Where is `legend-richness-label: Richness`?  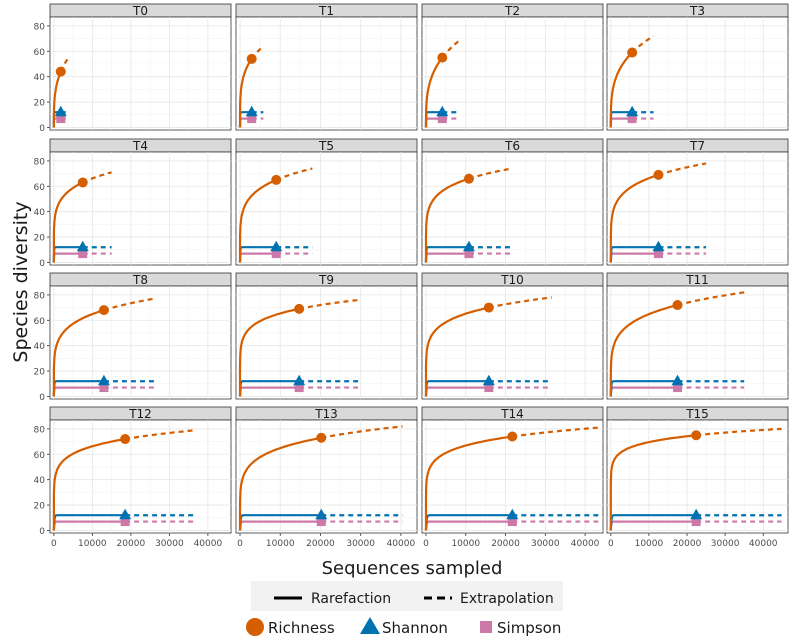
legend-richness-label: Richness is located at coordinates (301, 628).